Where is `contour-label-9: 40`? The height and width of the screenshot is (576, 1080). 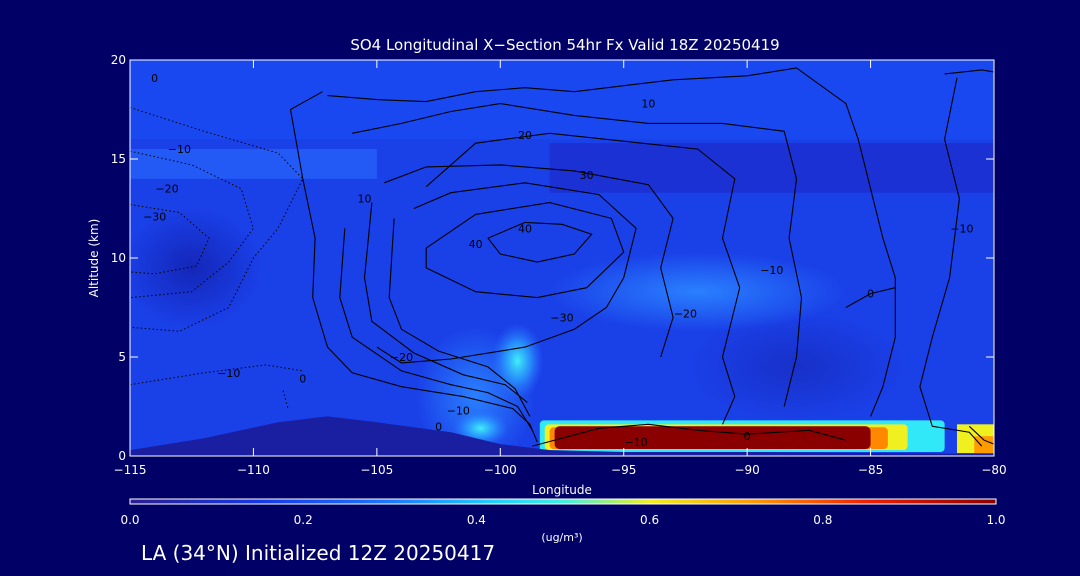
contour-label-9: 40 is located at coordinates (476, 244).